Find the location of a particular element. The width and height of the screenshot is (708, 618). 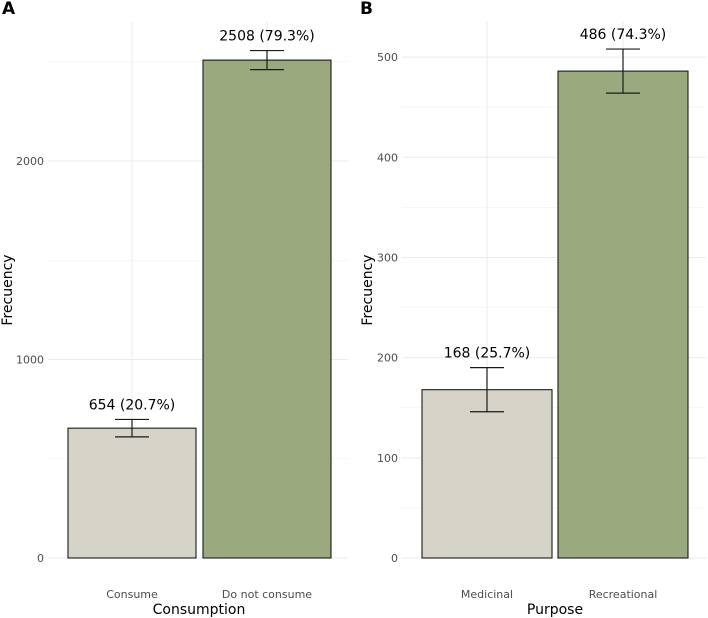

y-tick-label: 500 is located at coordinates (387, 57).